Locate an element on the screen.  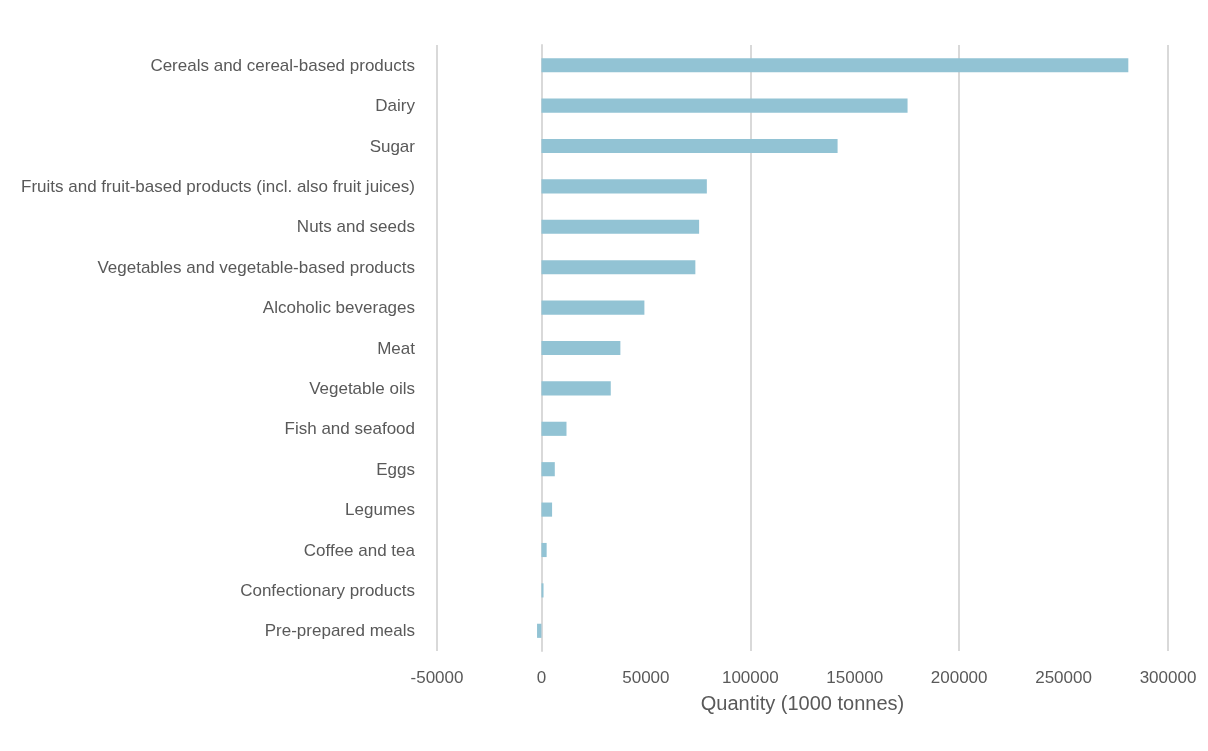
y-tick-label: Pre-prepared meals is located at coordinates (339, 631).